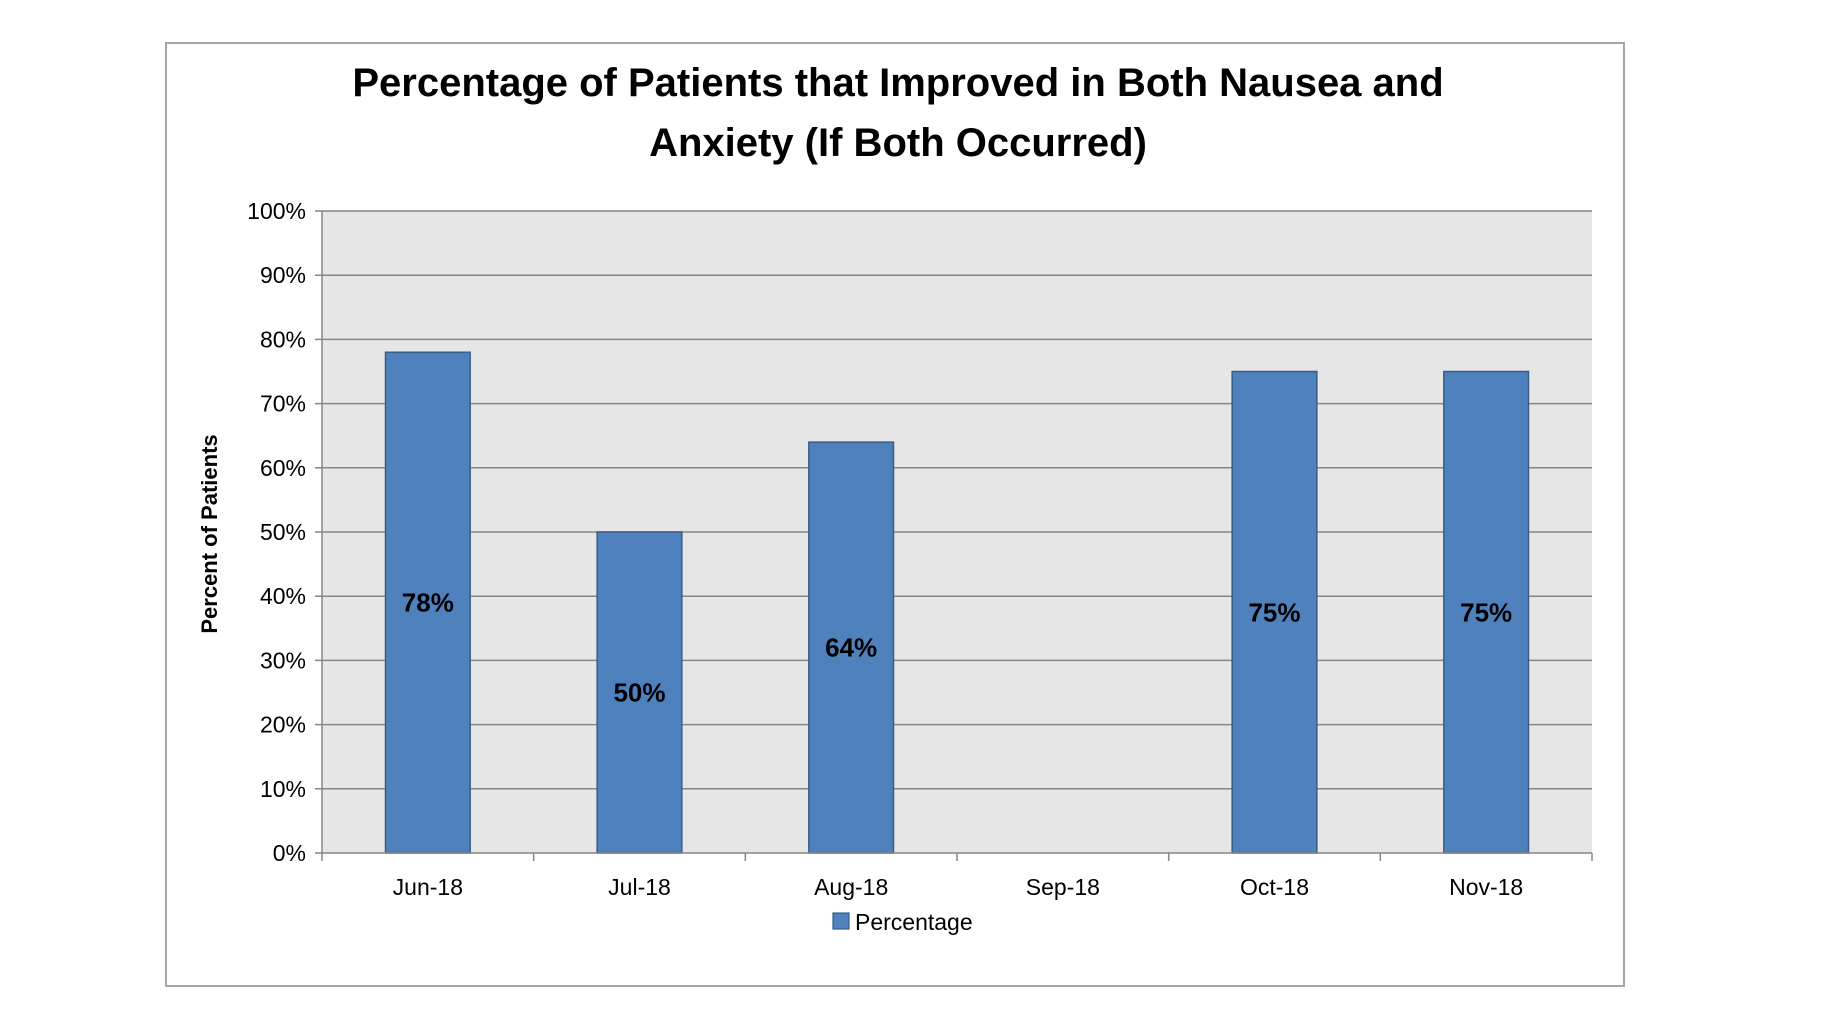  What do you see at coordinates (283, 339) in the screenshot?
I see `y-tick-label: 80%` at bounding box center [283, 339].